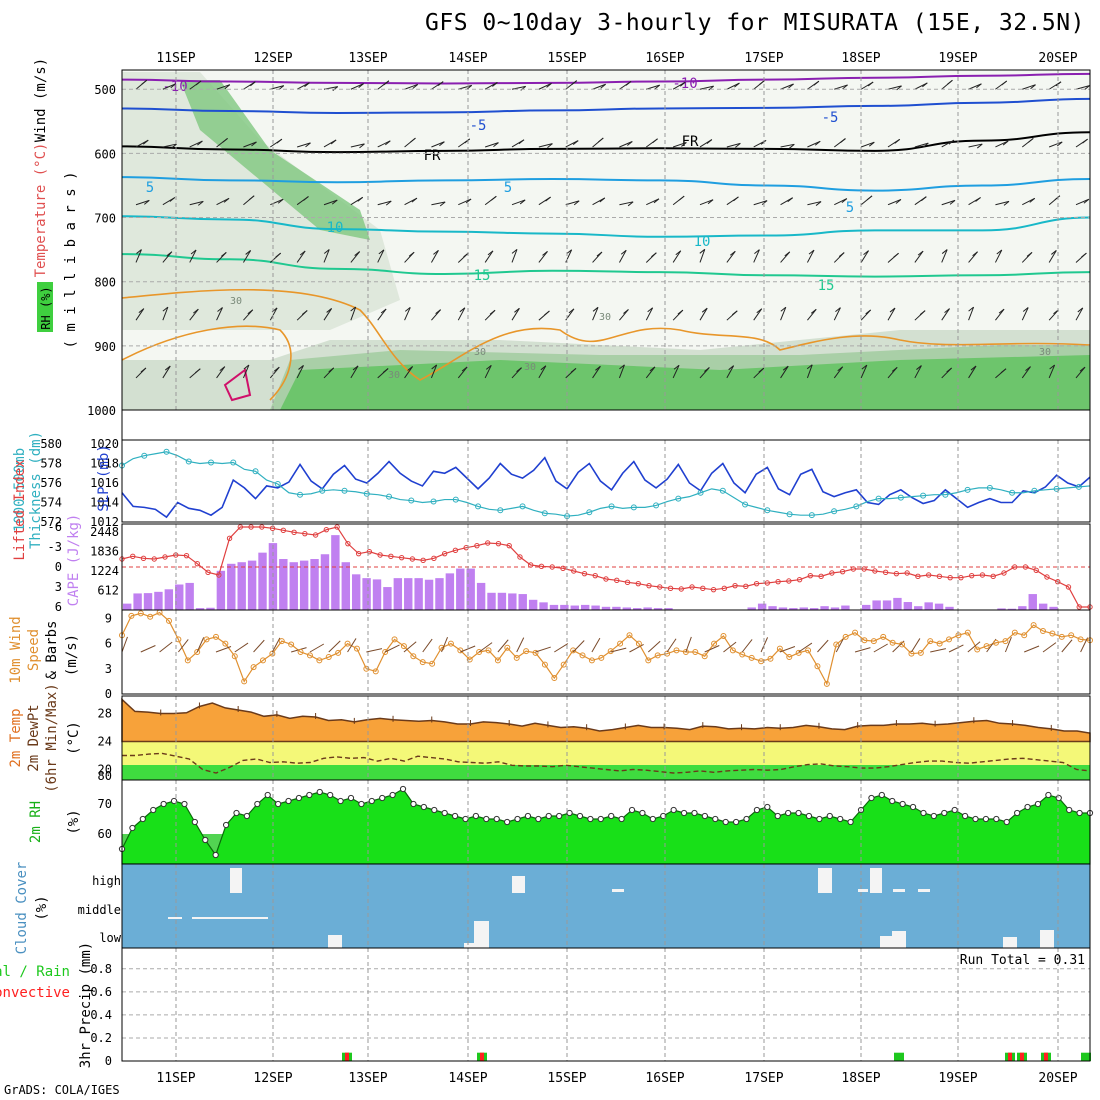  Describe the element at coordinates (606, 906) in the screenshot. I see `cloud-background` at that location.